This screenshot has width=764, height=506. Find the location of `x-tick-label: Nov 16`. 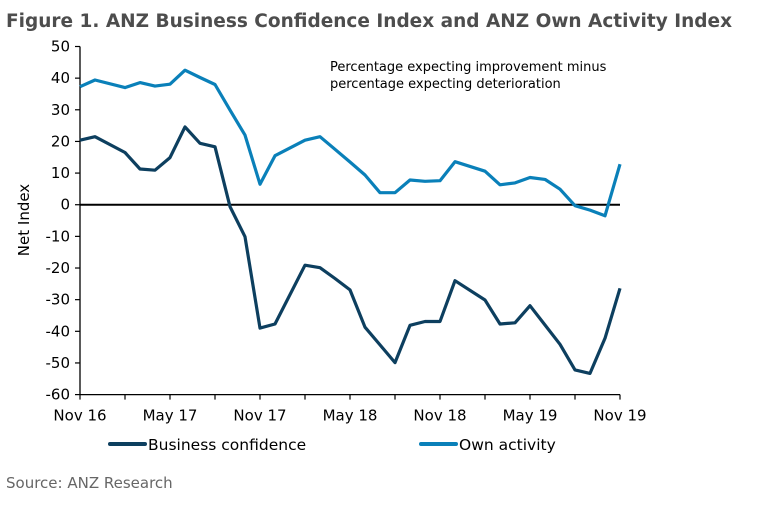

x-tick-label: Nov 16 is located at coordinates (79, 416).